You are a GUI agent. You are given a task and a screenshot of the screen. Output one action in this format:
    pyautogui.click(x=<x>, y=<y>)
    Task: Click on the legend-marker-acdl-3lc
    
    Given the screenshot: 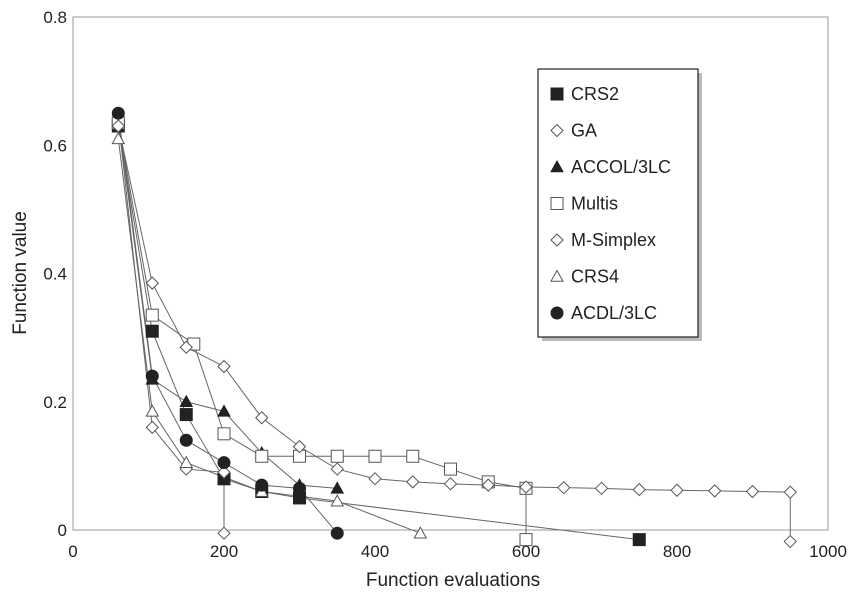 What is the action you would take?
    pyautogui.click(x=557, y=313)
    